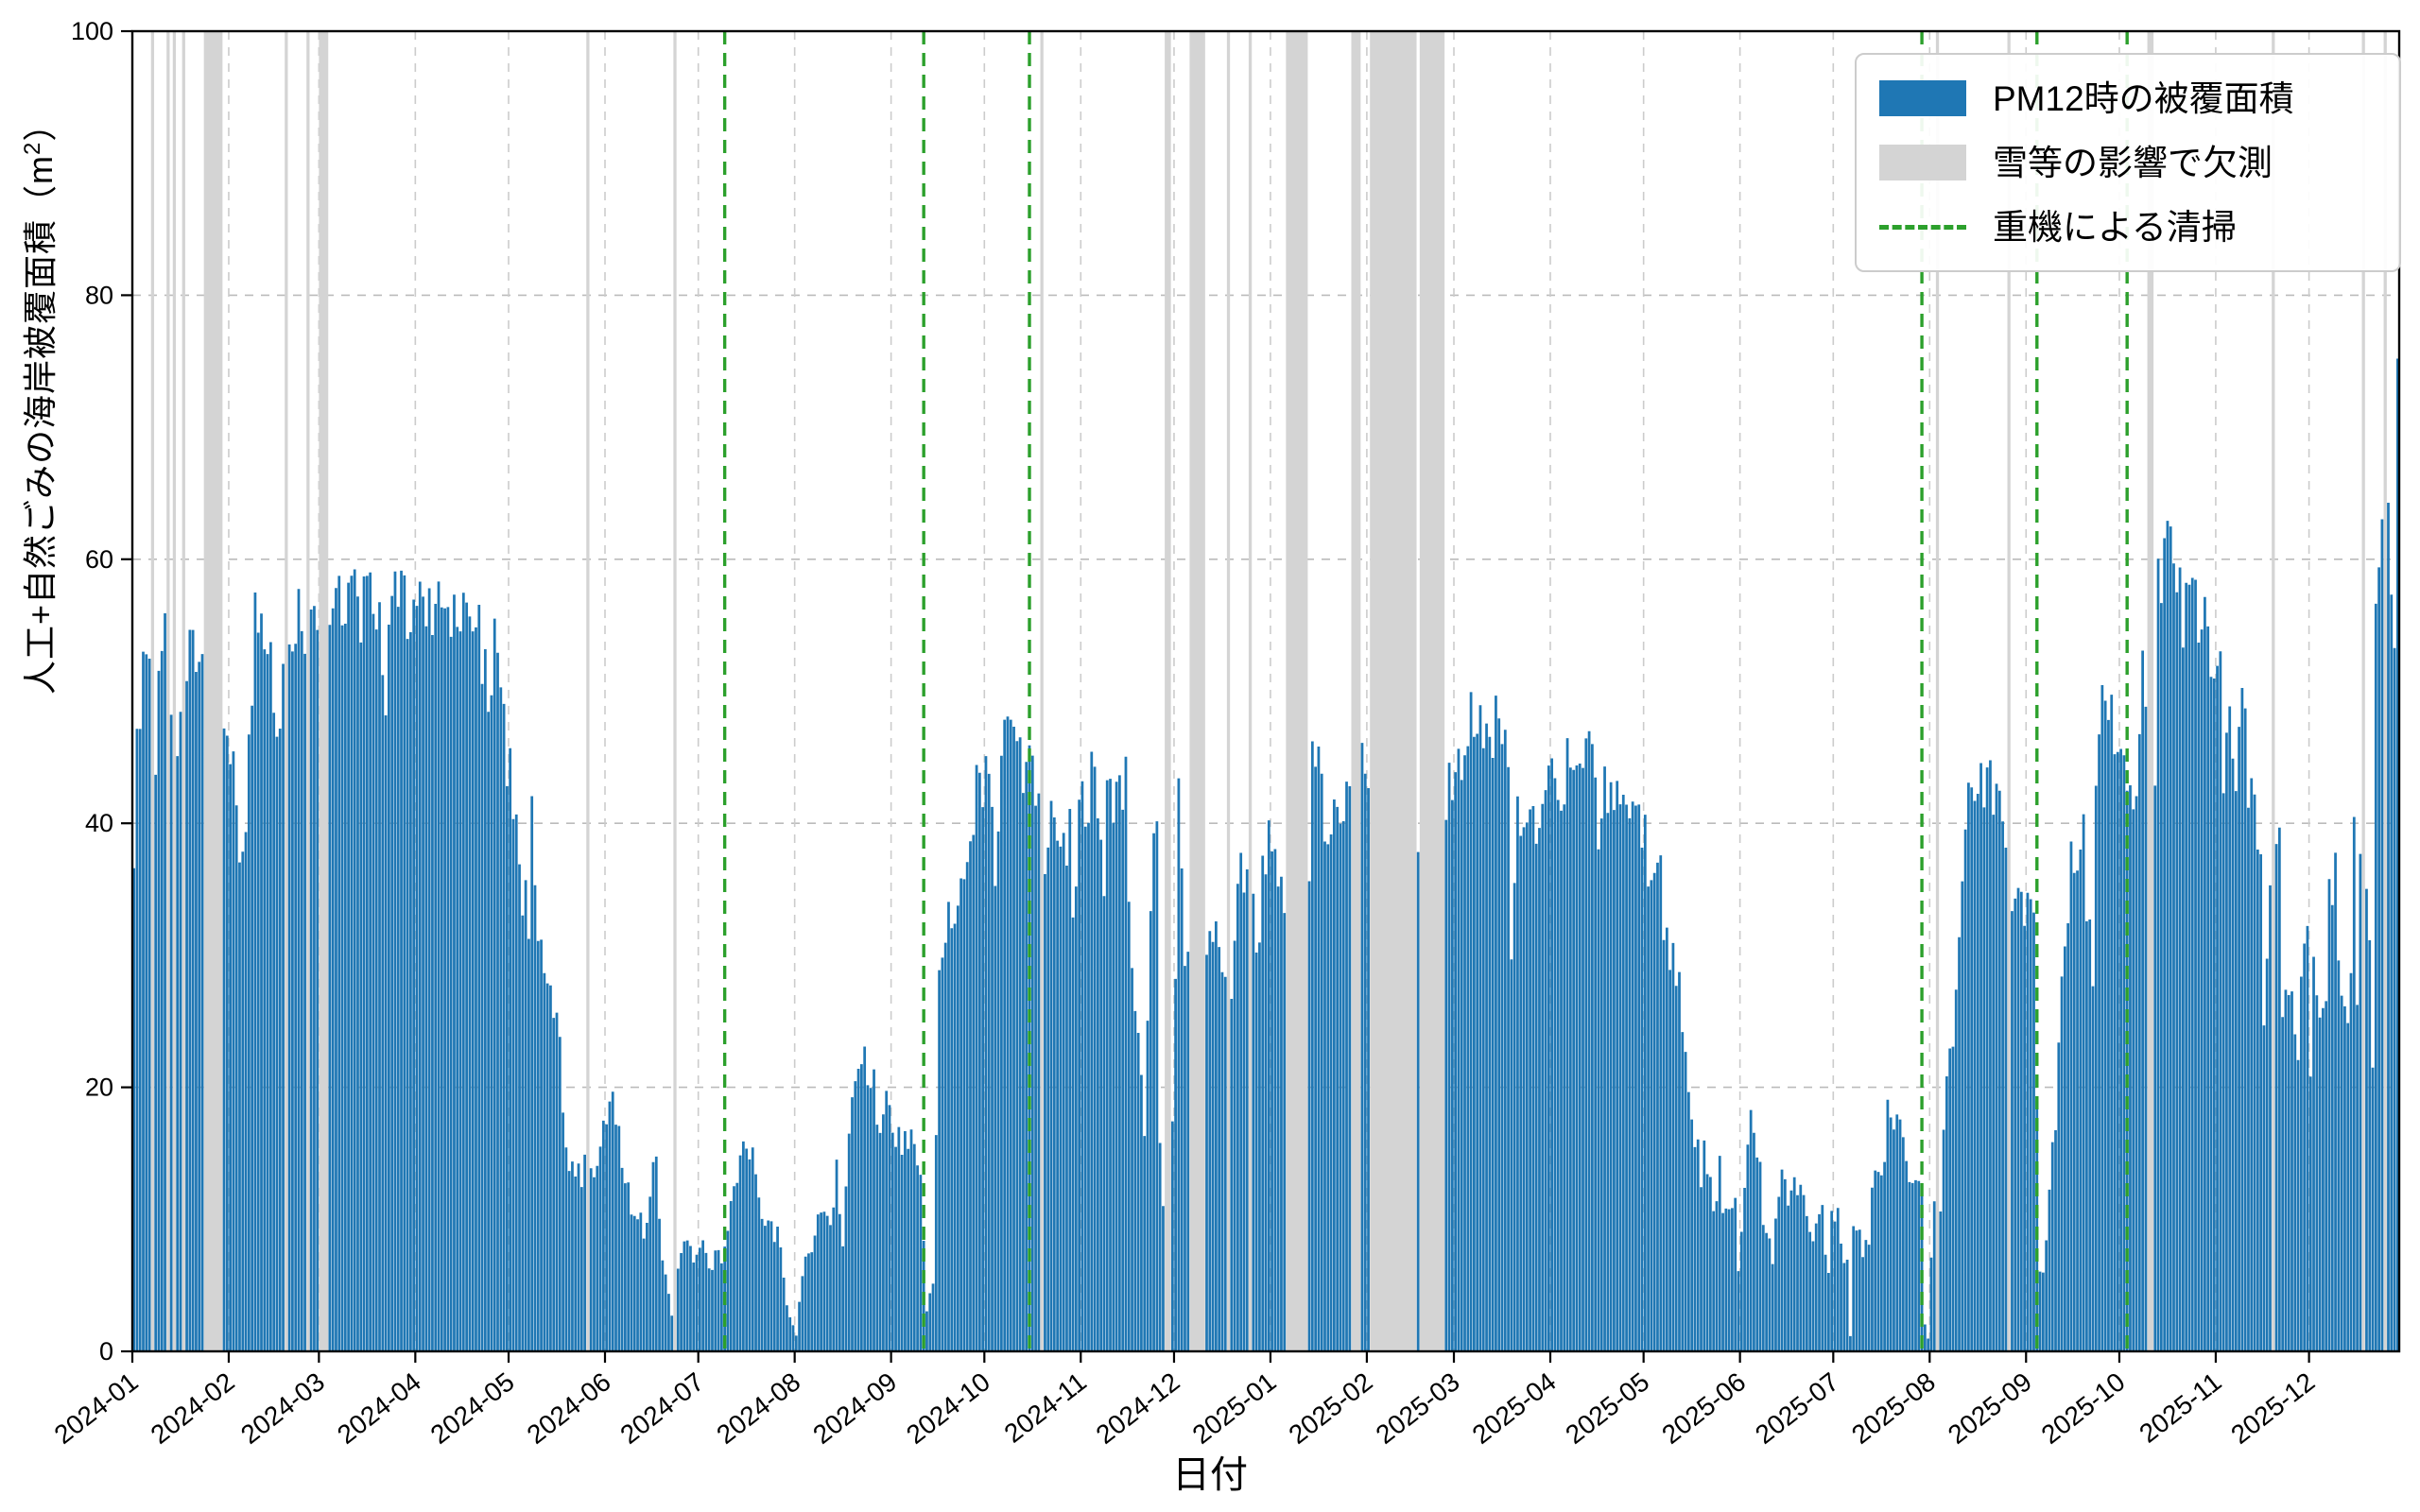 The height and width of the screenshot is (1512, 2420). What do you see at coordinates (40, 400) in the screenshot?
I see `y-axis-label: 人工+自然ごみの海岸被覆面積（m2）` at bounding box center [40, 400].